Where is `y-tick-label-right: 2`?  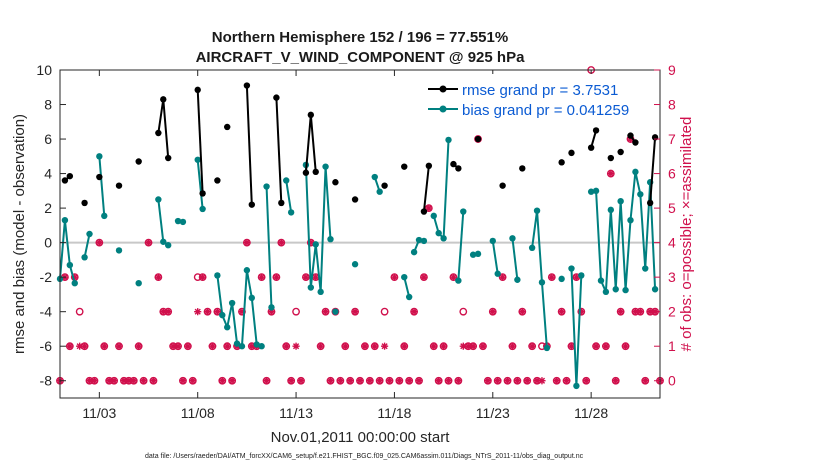 y-tick-label-right: 2 is located at coordinates (672, 312).